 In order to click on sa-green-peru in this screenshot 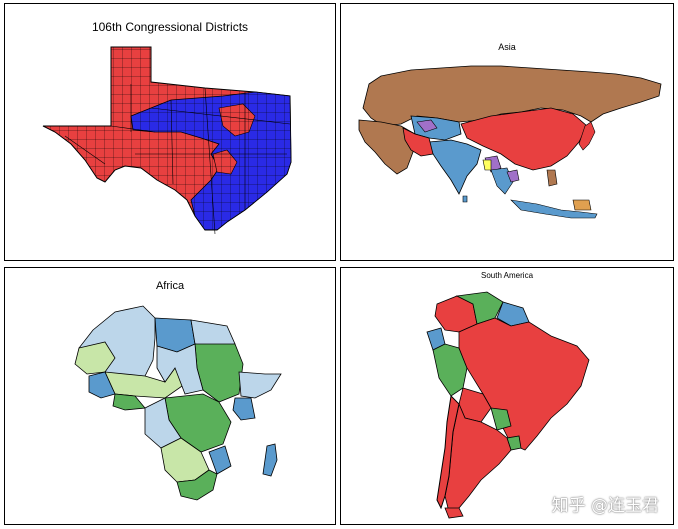, I will do `click(450, 370)`.